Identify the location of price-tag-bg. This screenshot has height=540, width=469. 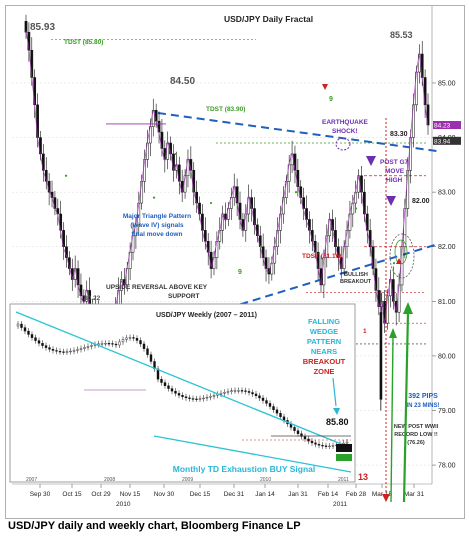
(447, 124).